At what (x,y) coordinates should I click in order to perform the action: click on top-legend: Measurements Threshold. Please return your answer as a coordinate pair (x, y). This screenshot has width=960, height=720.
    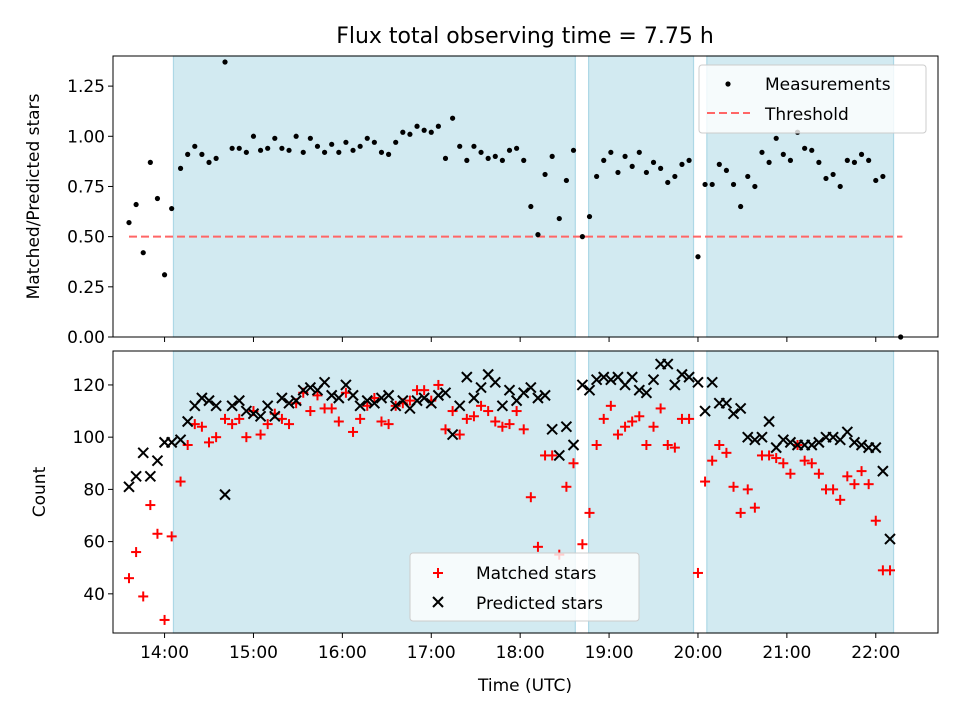
    Looking at the image, I should click on (812, 99).